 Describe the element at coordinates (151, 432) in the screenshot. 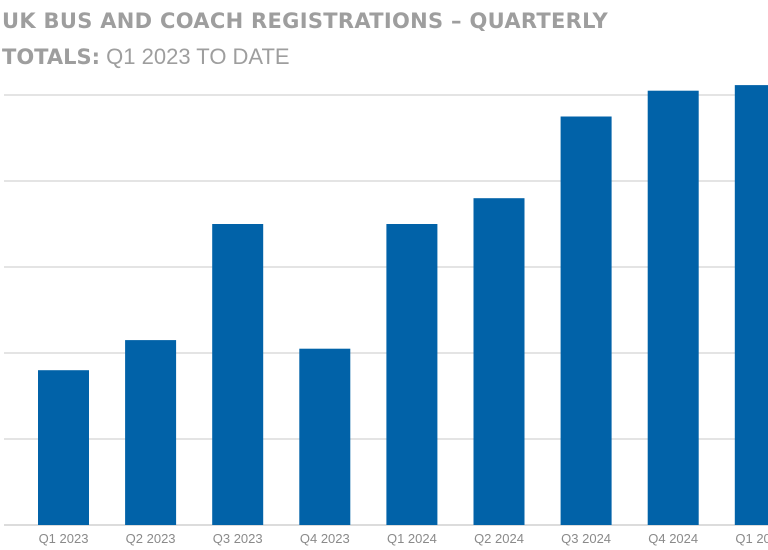

I see `bar-q2-2023` at that location.